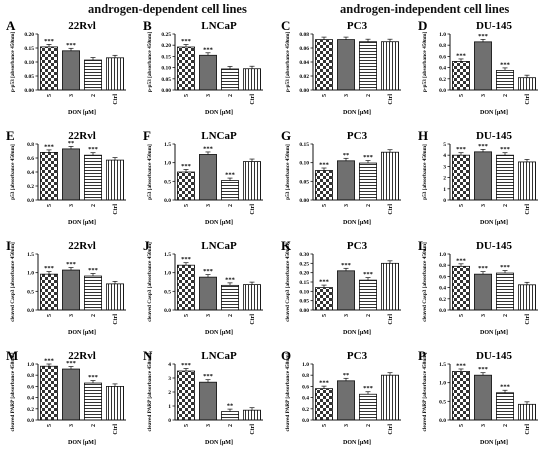  I want to click on panel-letter: K, so click(286, 245).